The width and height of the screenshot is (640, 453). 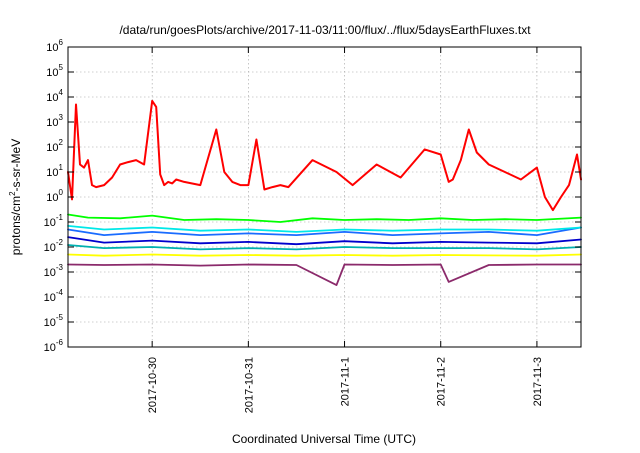 I want to click on y-tick-label: 10⁻⁶, so click(x=54, y=346).